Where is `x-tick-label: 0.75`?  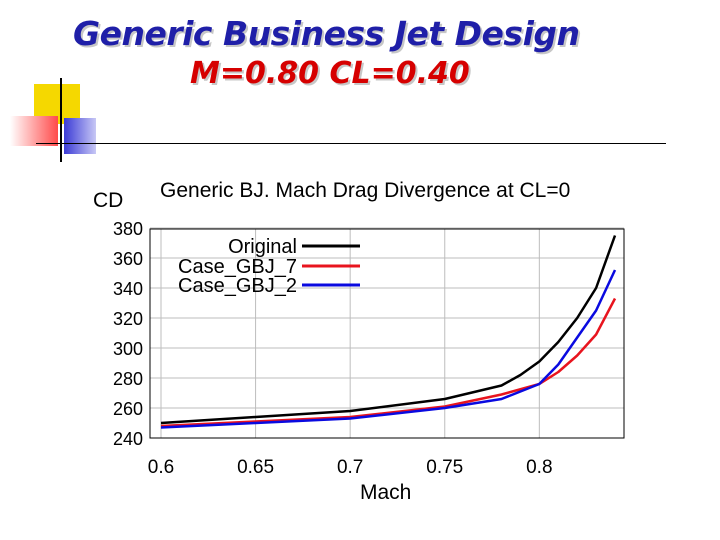 x-tick-label: 0.75 is located at coordinates (444, 467).